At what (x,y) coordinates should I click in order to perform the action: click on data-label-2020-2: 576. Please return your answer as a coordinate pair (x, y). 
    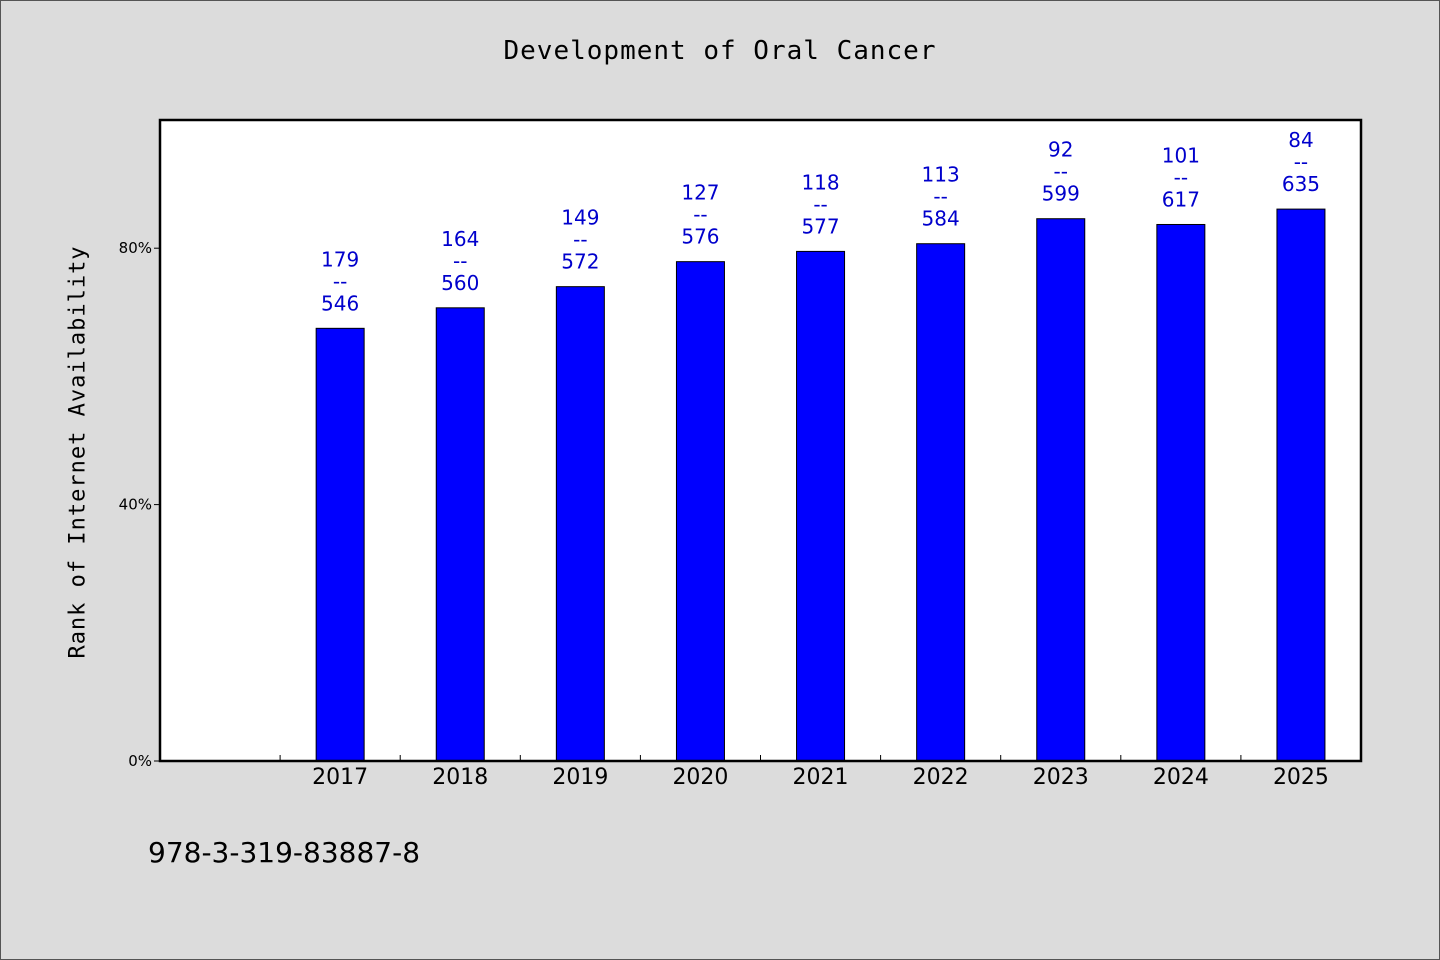
    Looking at the image, I should click on (700, 237).